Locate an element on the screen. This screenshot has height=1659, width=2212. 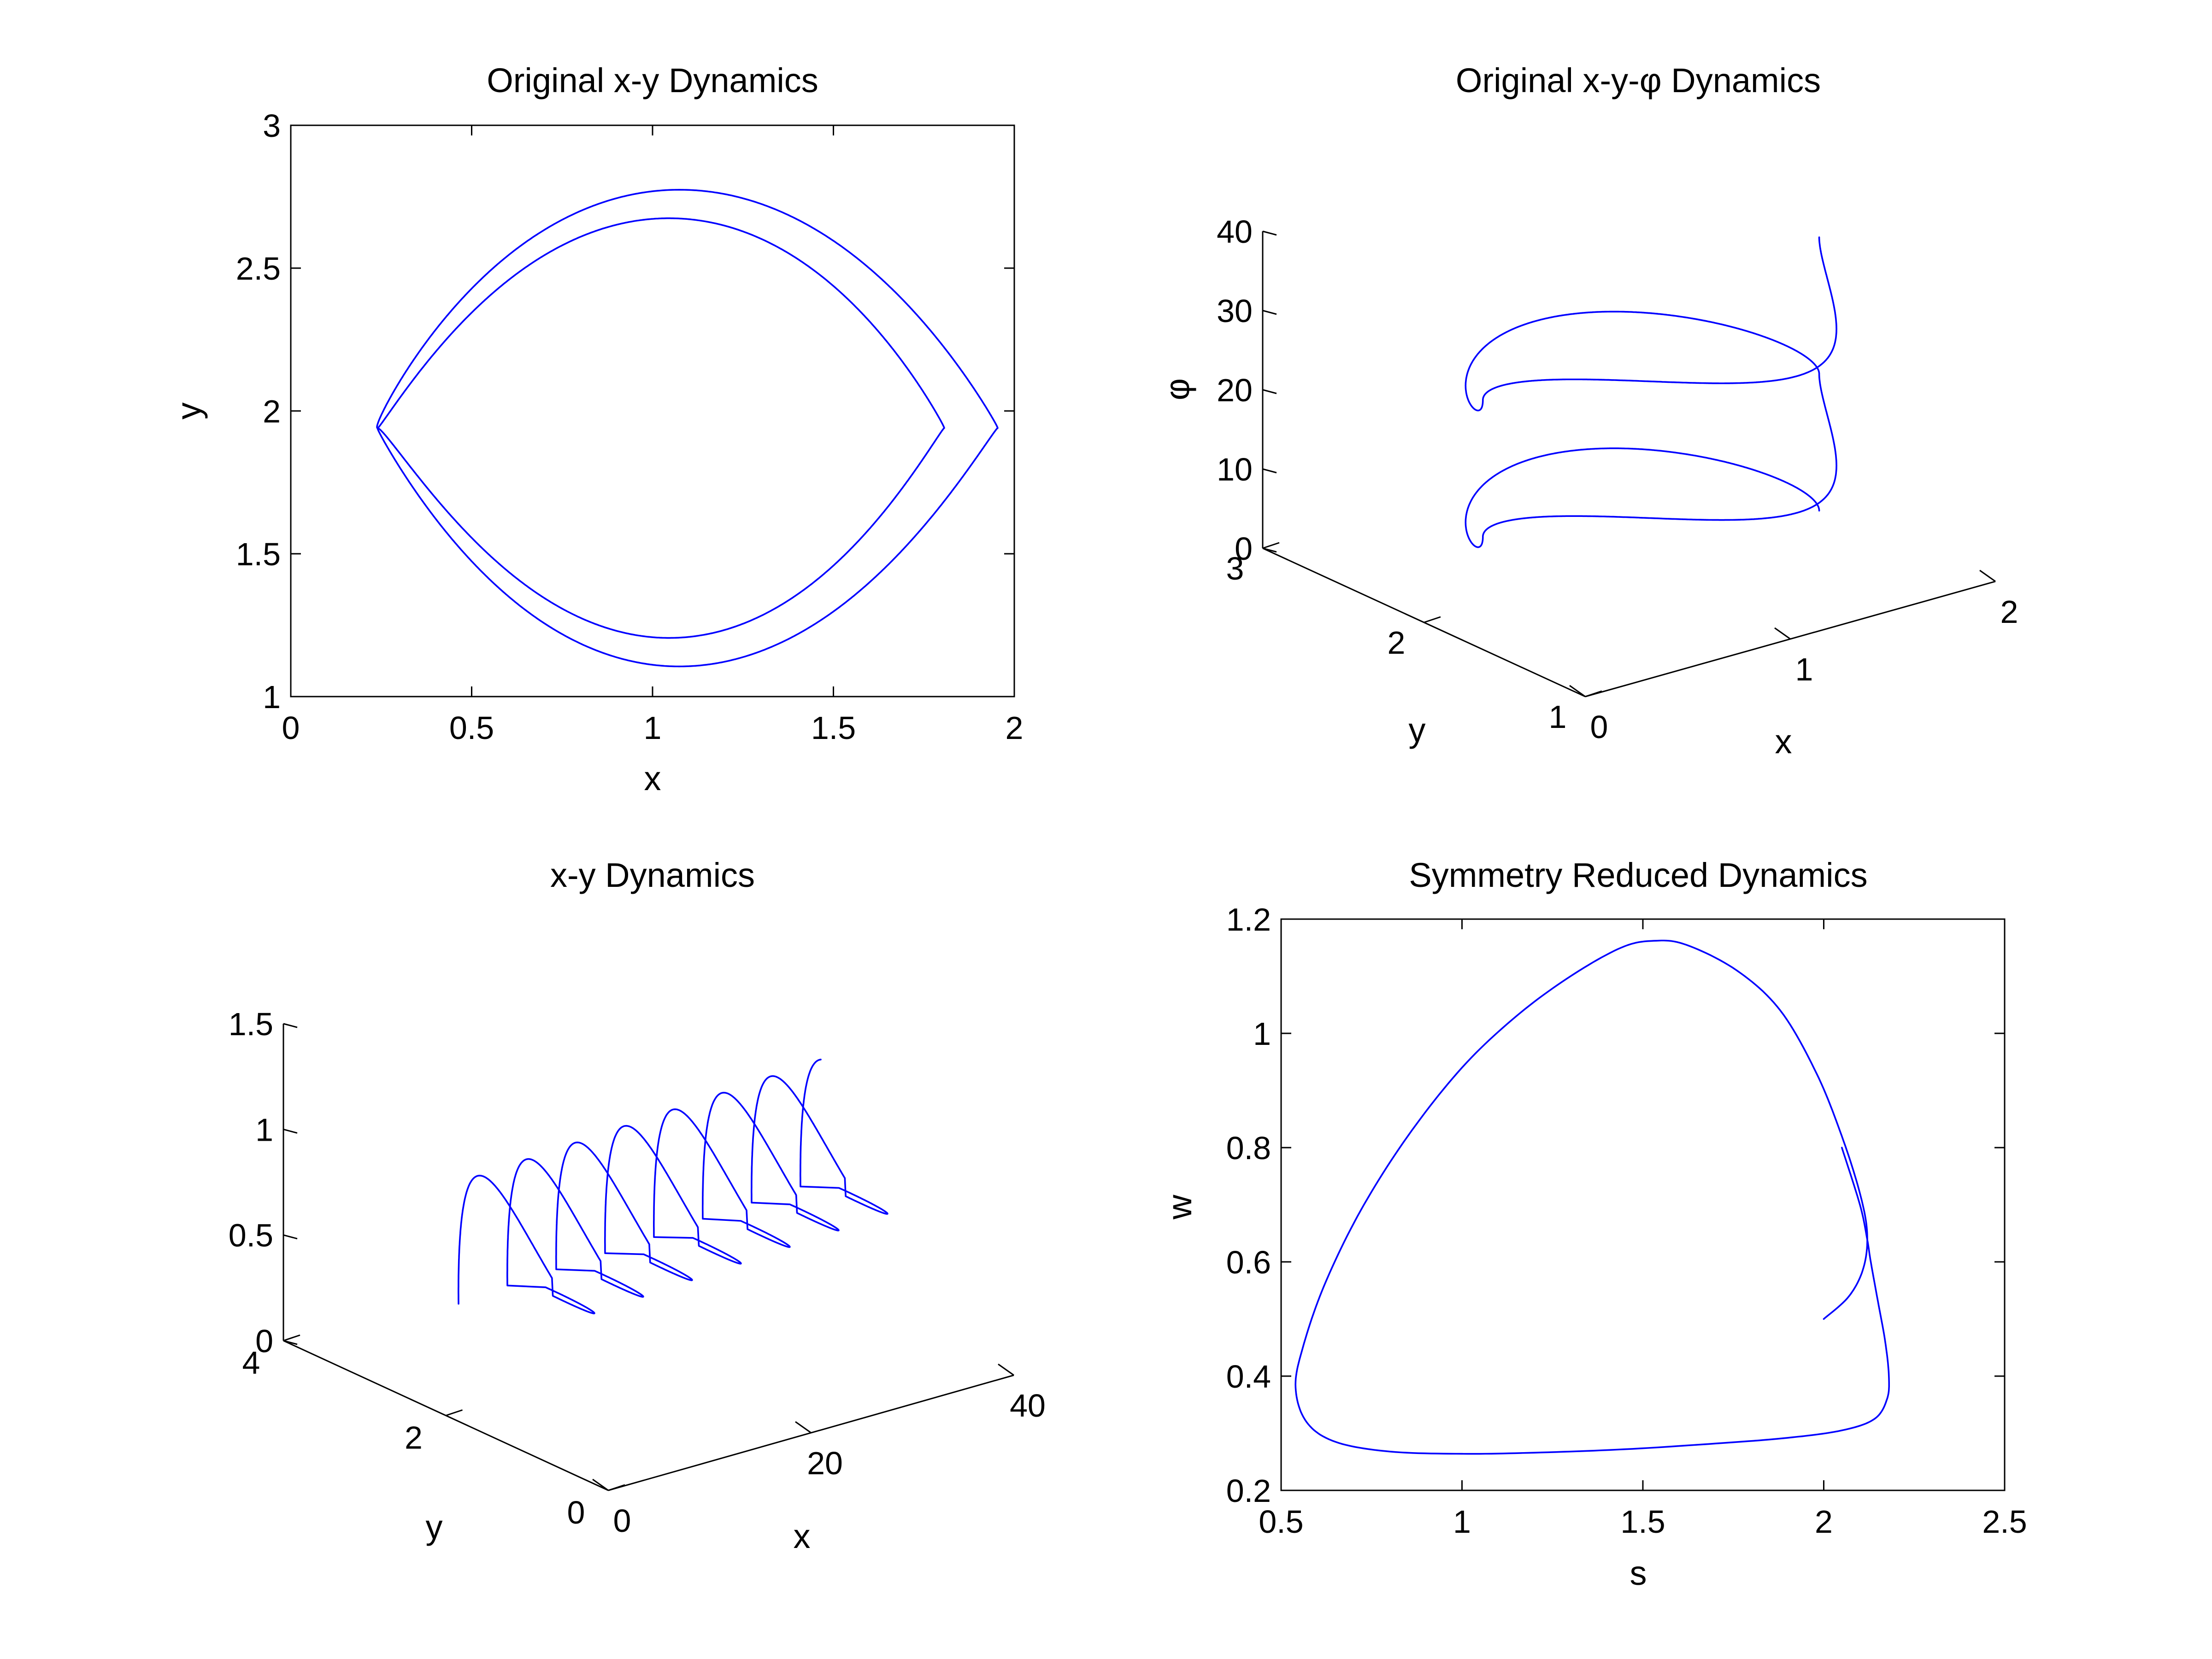
panel-1-title: Original x-y Dynamics is located at coordinates (652, 80).